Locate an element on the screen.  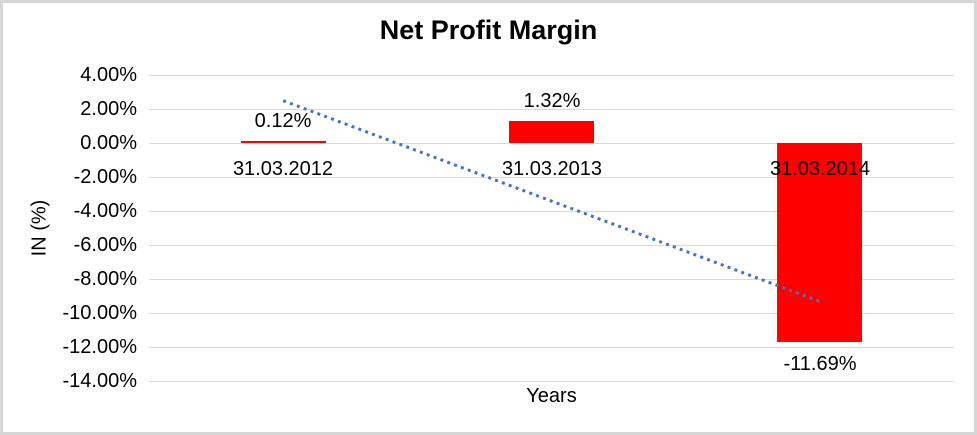
y-tick-label: 4.00% is located at coordinates (108, 75).